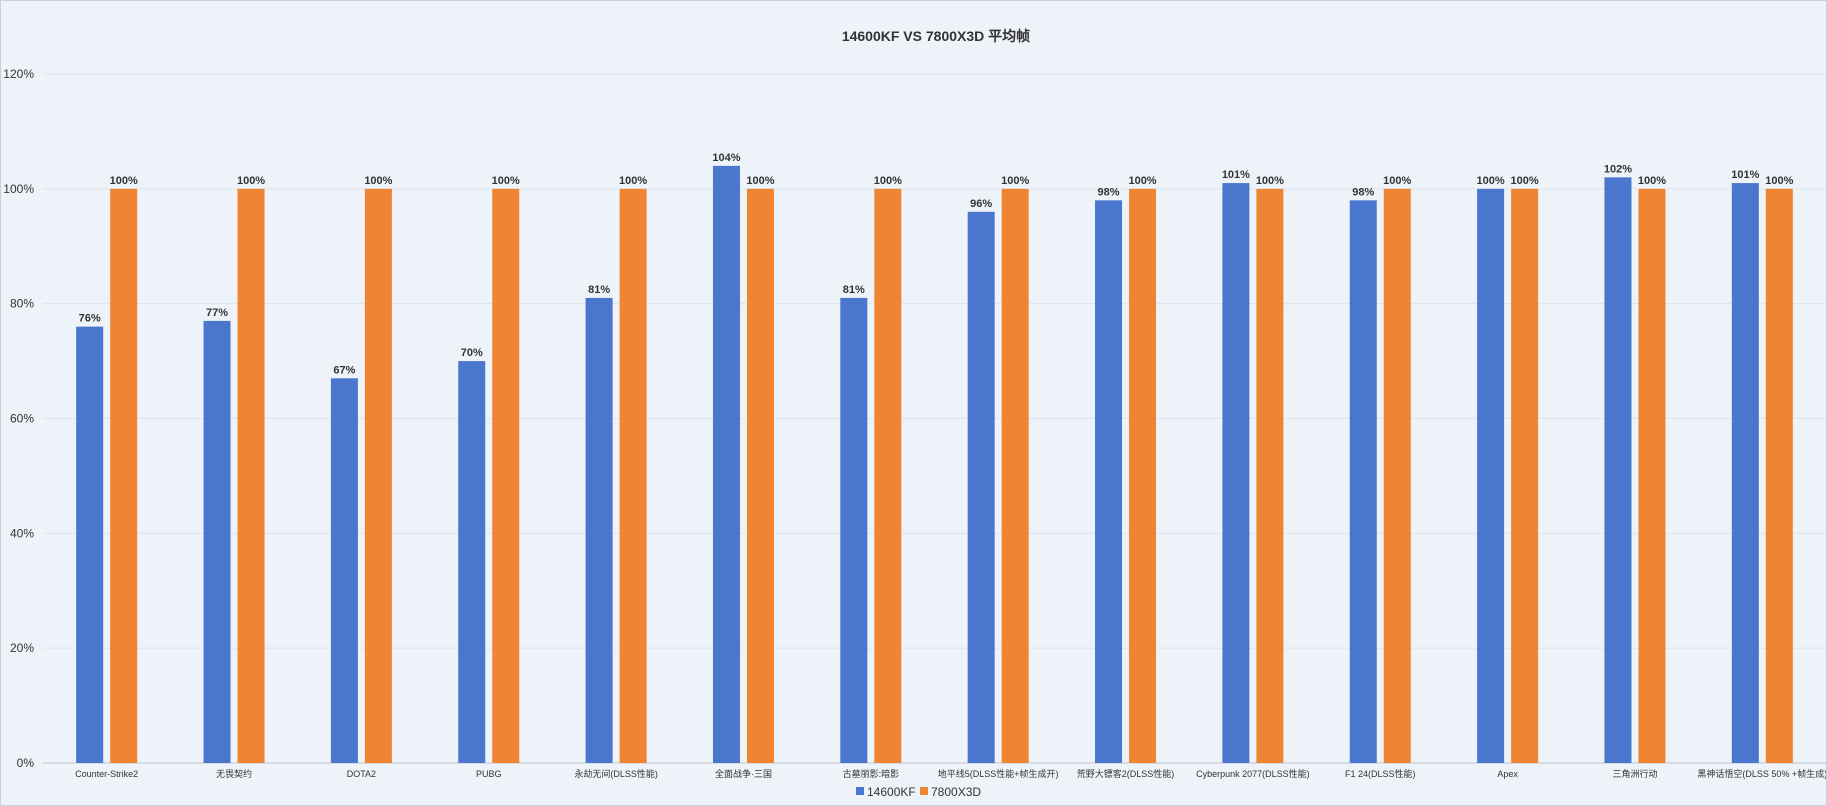 This screenshot has width=1827, height=806. Describe the element at coordinates (18, 74) in the screenshot. I see `y-tick-label: 120%` at that location.